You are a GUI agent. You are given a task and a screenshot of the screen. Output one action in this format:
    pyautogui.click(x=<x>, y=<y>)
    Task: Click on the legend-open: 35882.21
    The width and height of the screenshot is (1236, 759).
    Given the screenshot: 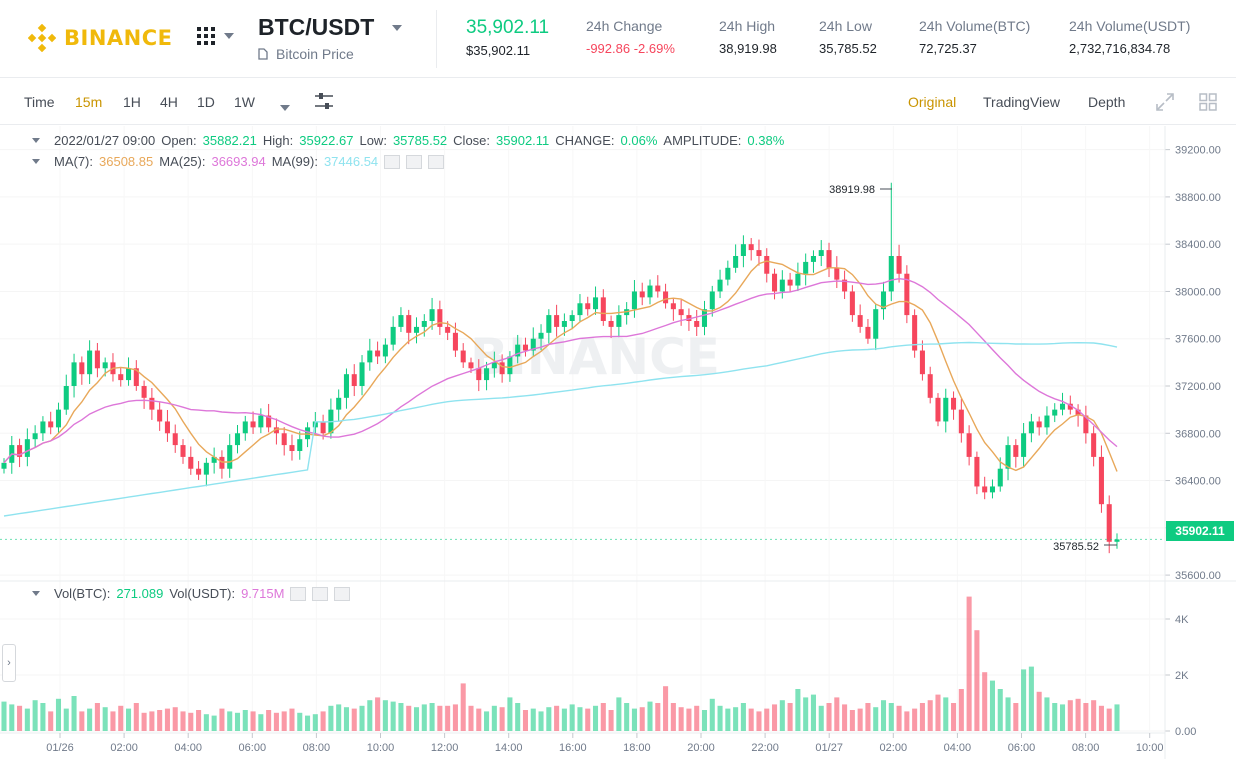 What is the action you would take?
    pyautogui.click(x=229, y=140)
    